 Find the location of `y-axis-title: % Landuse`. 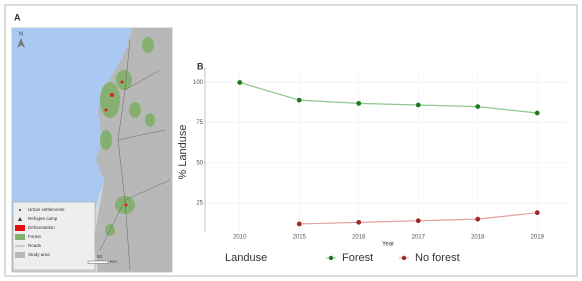

y-axis-title: % Landuse is located at coordinates (183, 151).